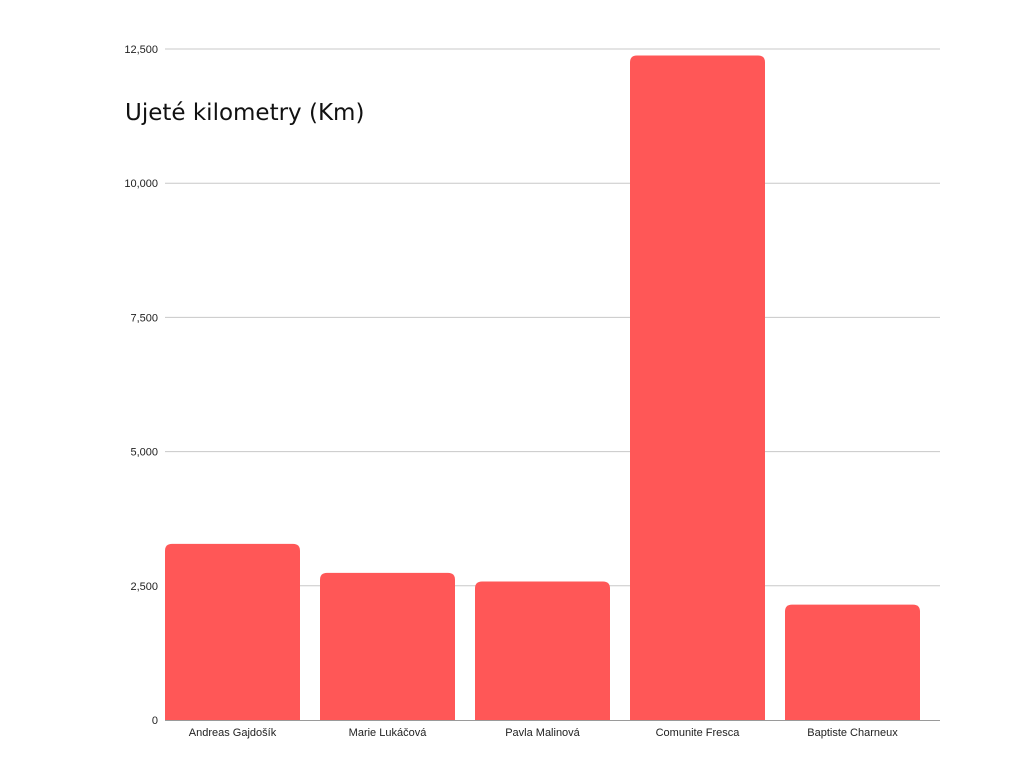  What do you see at coordinates (852, 733) in the screenshot?
I see `x-tick-label: Baptiste Charneux` at bounding box center [852, 733].